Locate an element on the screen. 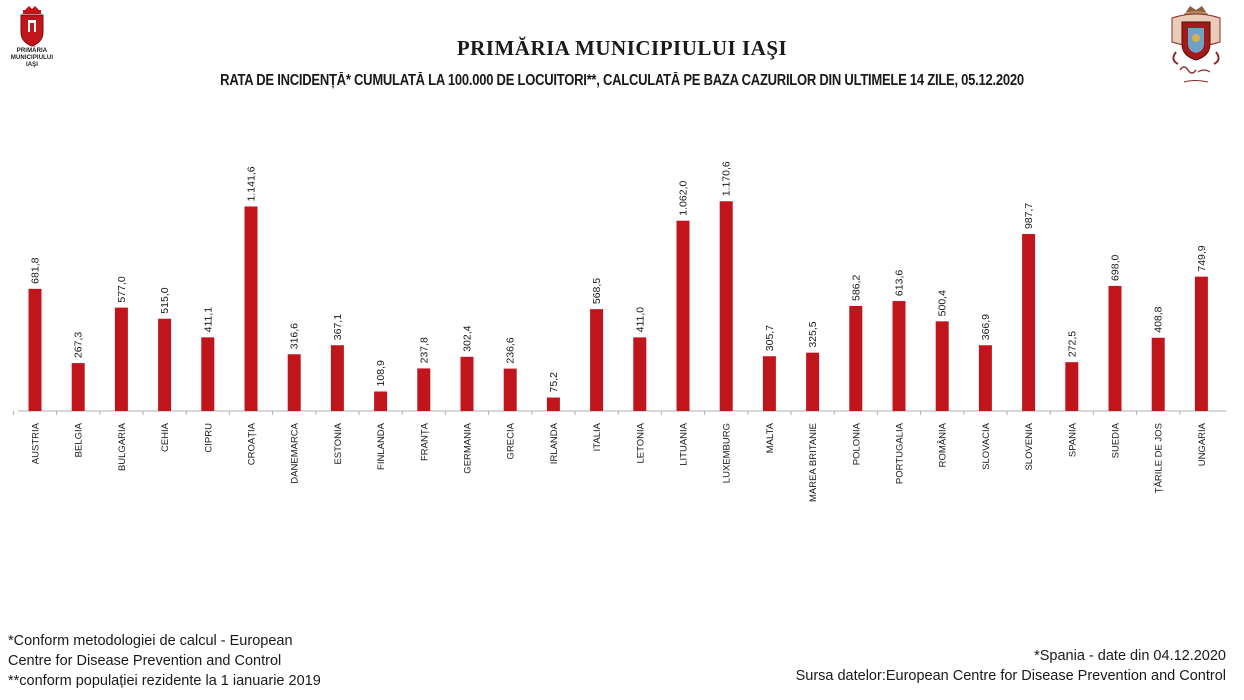 This screenshot has width=1244, height=700. logo-line-3: IAŞI is located at coordinates (32, 65).